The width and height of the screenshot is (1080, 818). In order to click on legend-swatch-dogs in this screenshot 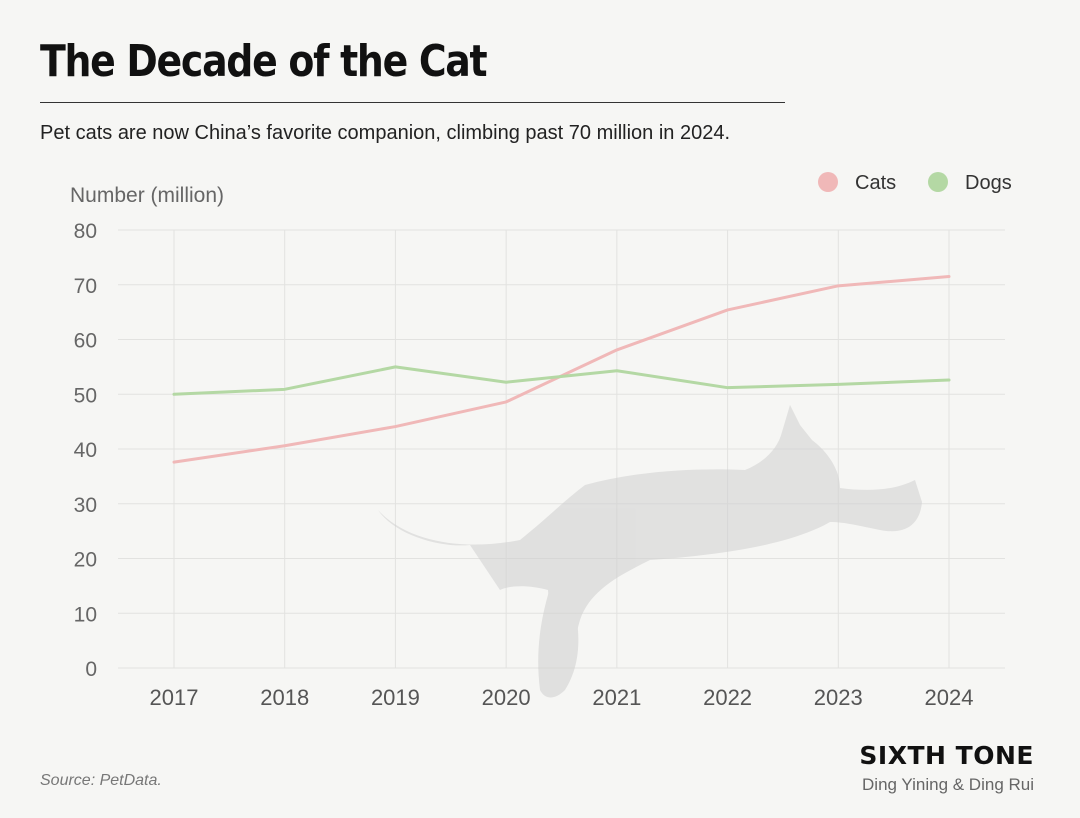, I will do `click(938, 182)`.